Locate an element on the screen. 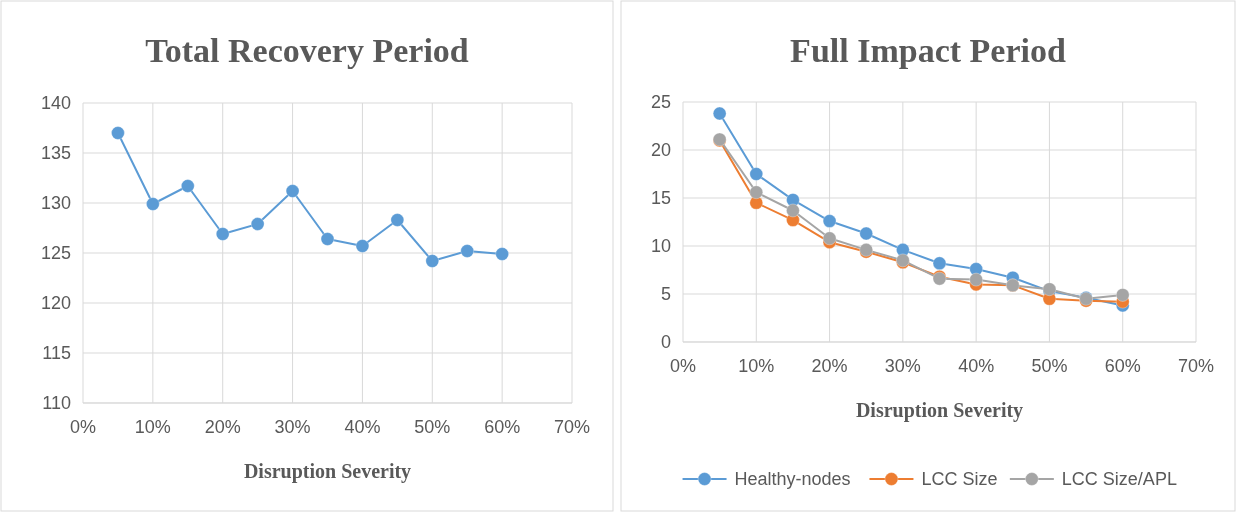 Image resolution: width=1236 pixels, height=512 pixels. legend-label: LCC Size/APL is located at coordinates (1119, 479).